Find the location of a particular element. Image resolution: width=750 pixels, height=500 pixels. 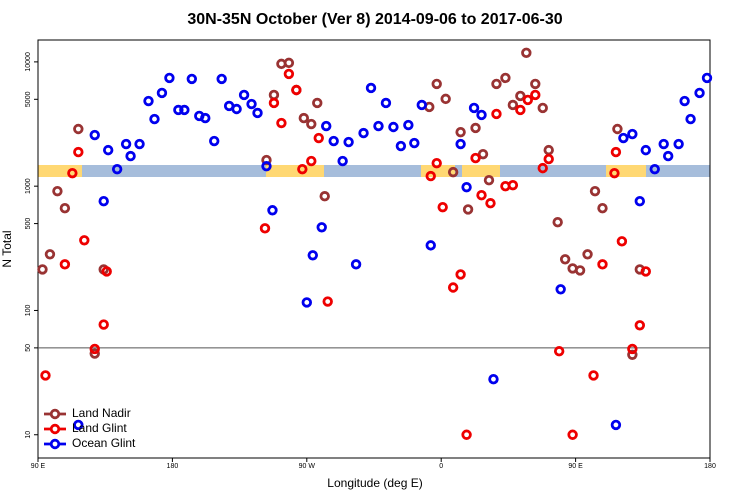

y-tick-label: 1000 is located at coordinates (28, 186).